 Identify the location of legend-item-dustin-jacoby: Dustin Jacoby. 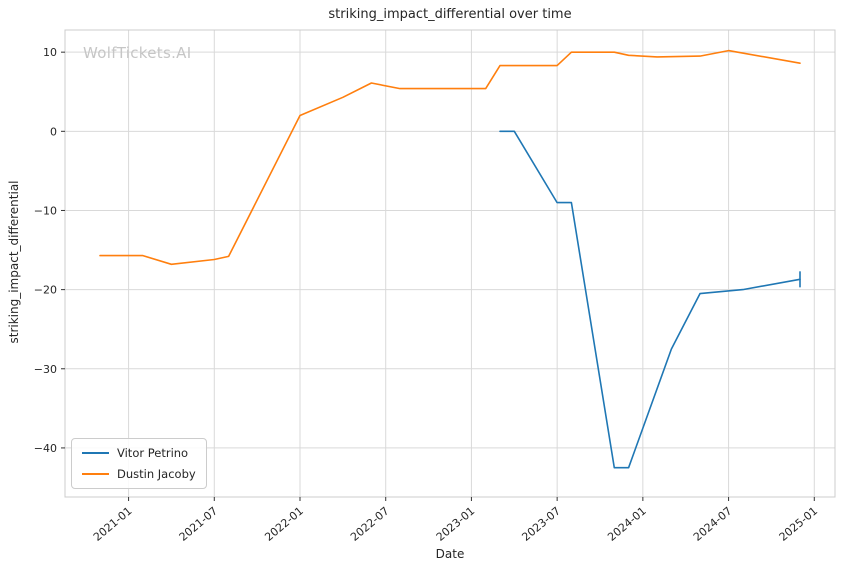
(139, 474).